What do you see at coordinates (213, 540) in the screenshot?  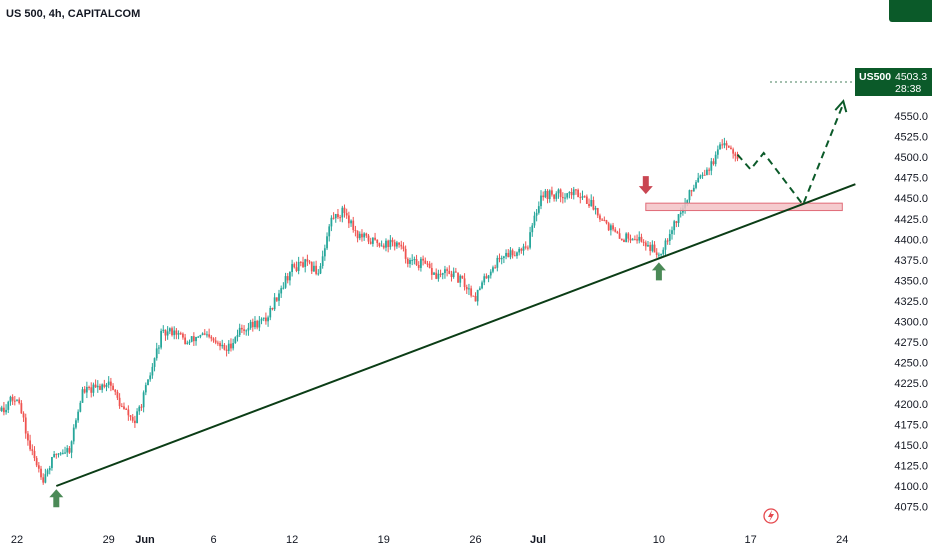 I see `x-tick-label: 6` at bounding box center [213, 540].